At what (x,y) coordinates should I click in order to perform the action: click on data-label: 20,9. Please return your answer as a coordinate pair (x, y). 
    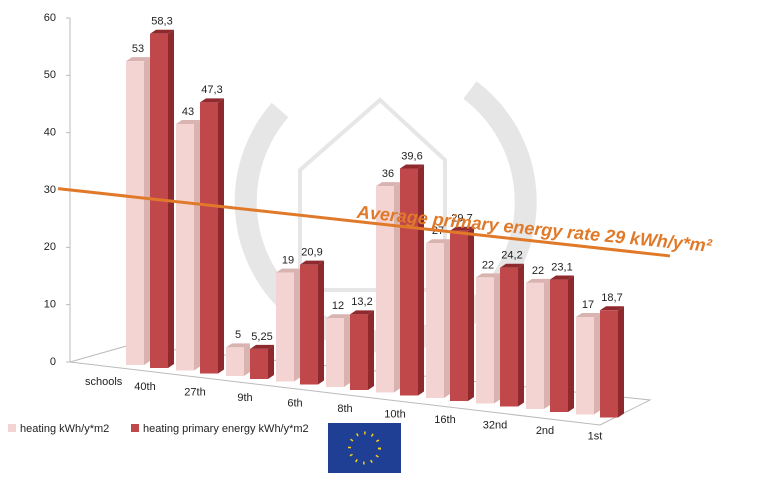
    Looking at the image, I should click on (311, 253).